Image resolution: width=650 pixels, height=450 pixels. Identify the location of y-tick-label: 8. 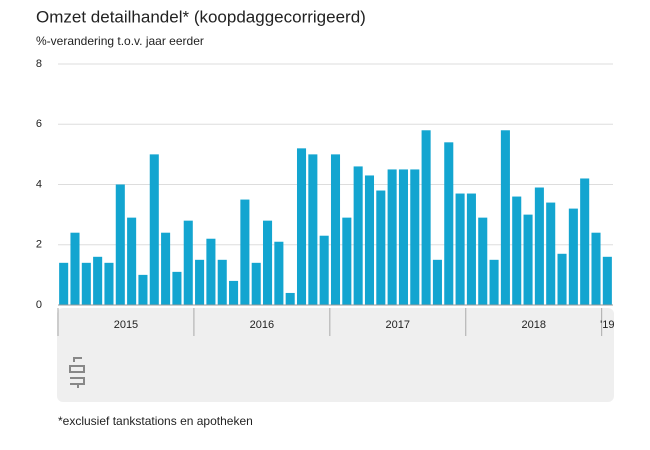
(39, 64).